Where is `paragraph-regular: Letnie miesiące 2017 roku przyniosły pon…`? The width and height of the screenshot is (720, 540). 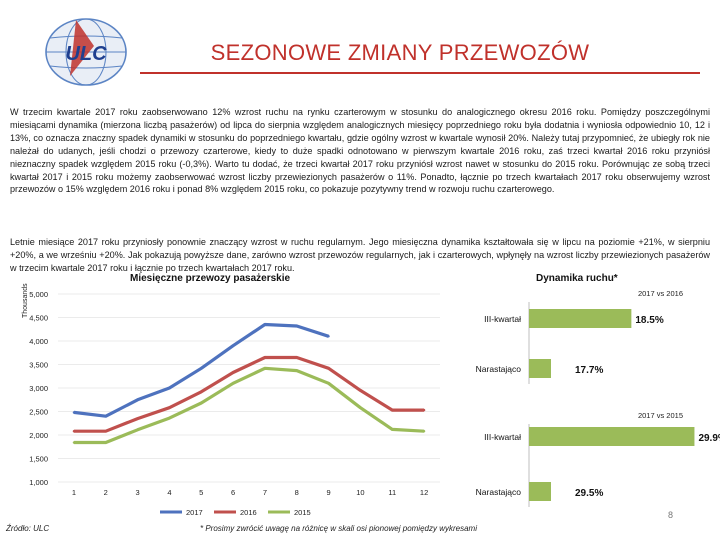 paragraph-regular: Letnie miesiące 2017 roku przyniosły pon… is located at coordinates (360, 255).